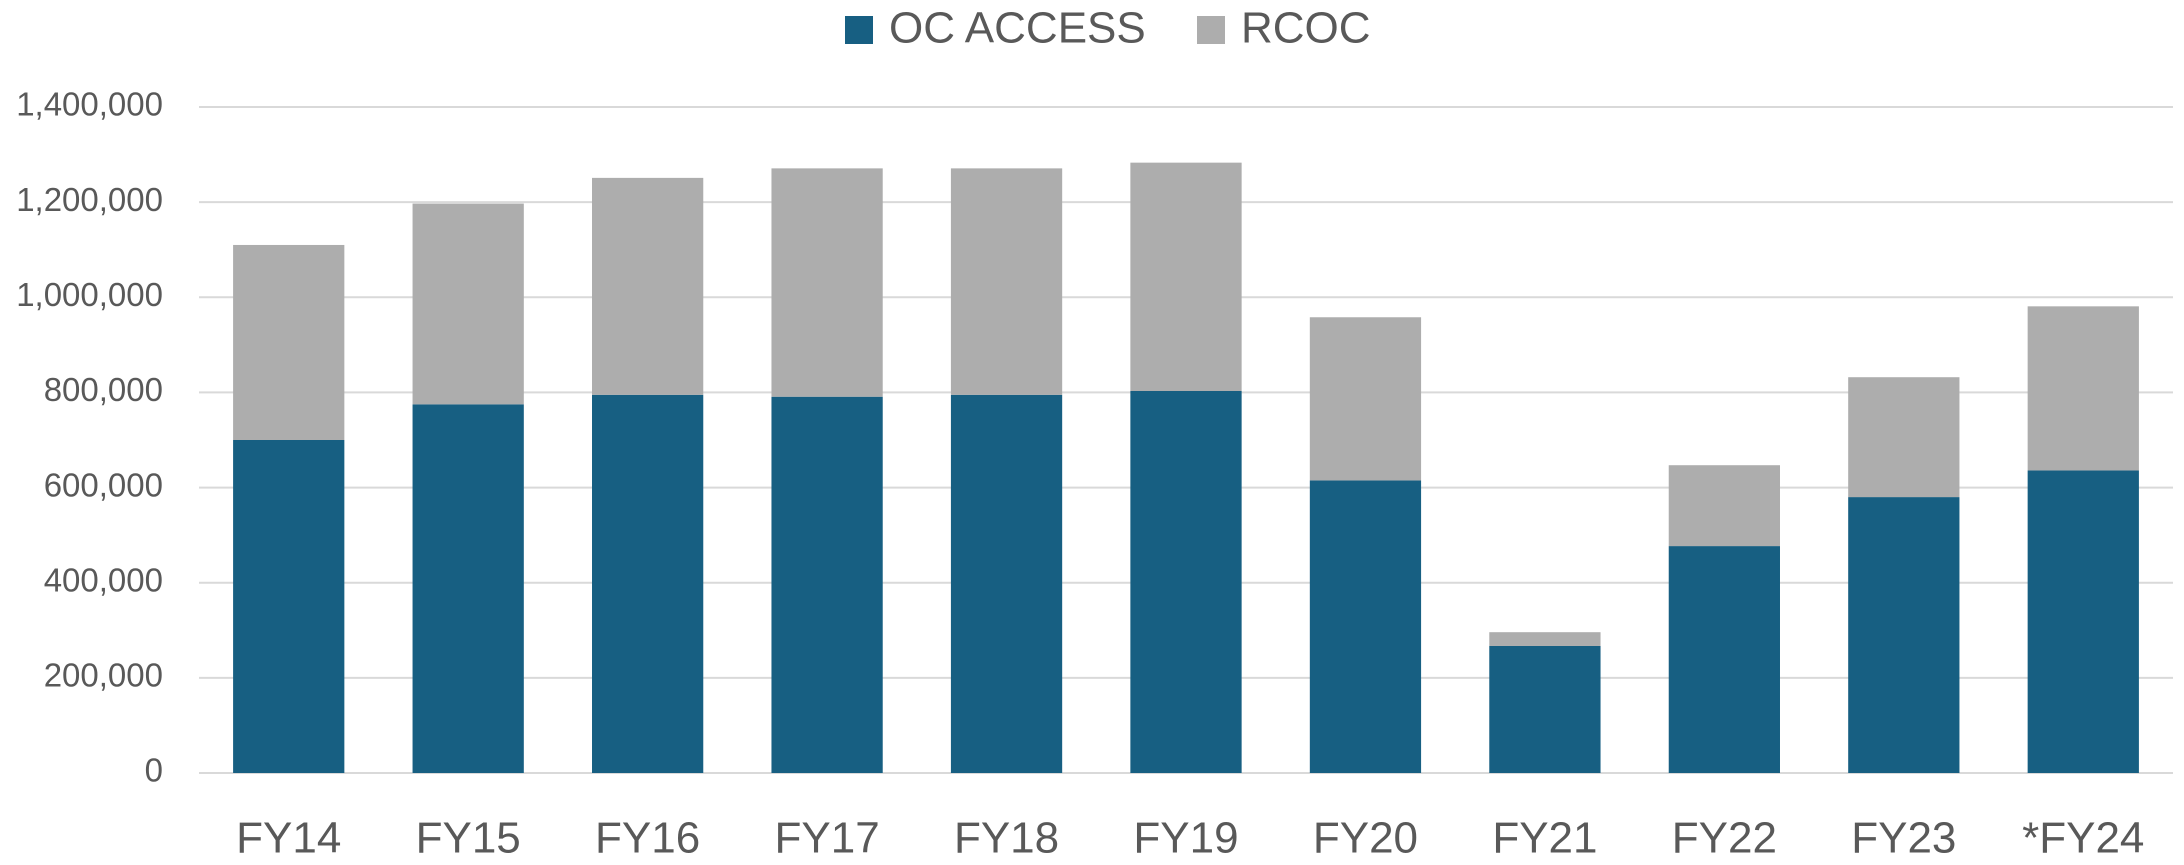 The height and width of the screenshot is (865, 2184). Describe the element at coordinates (154, 770) in the screenshot. I see `y-tick-label: 0` at that location.